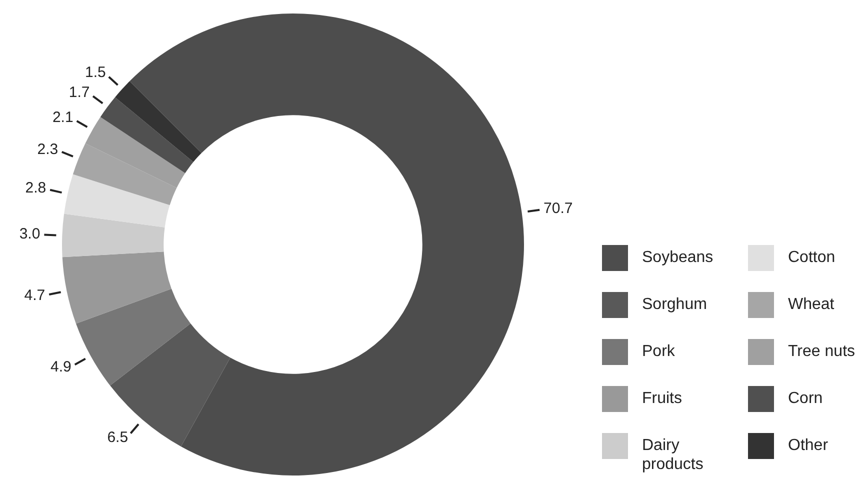 This screenshot has height=481, width=860. What do you see at coordinates (811, 304) in the screenshot?
I see `legend-label: Wheat` at bounding box center [811, 304].